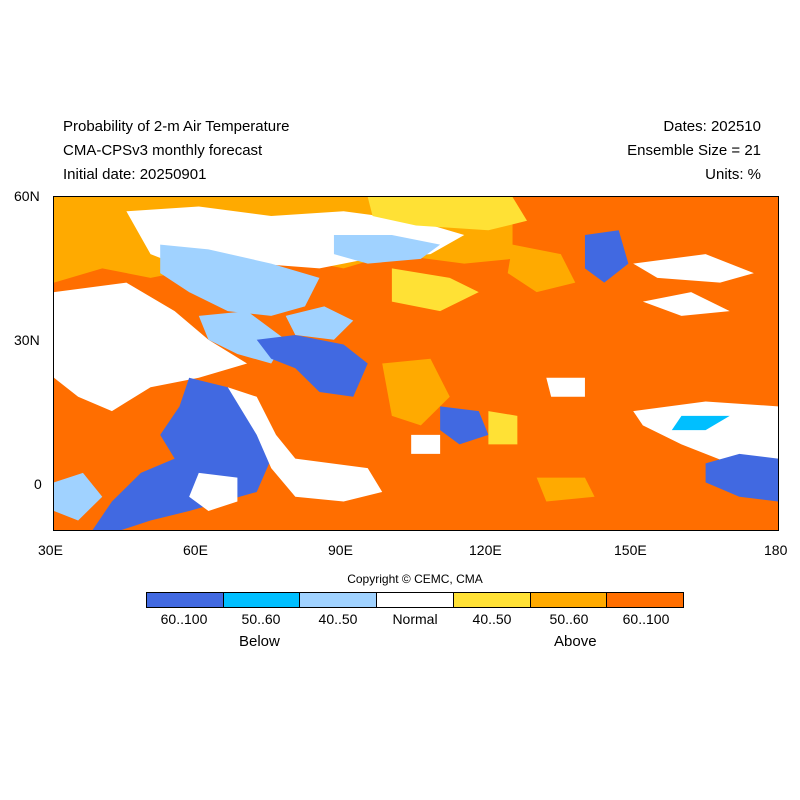 The width and height of the screenshot is (800, 800). I want to click on lon-tick-30e: 30E, so click(50, 550).